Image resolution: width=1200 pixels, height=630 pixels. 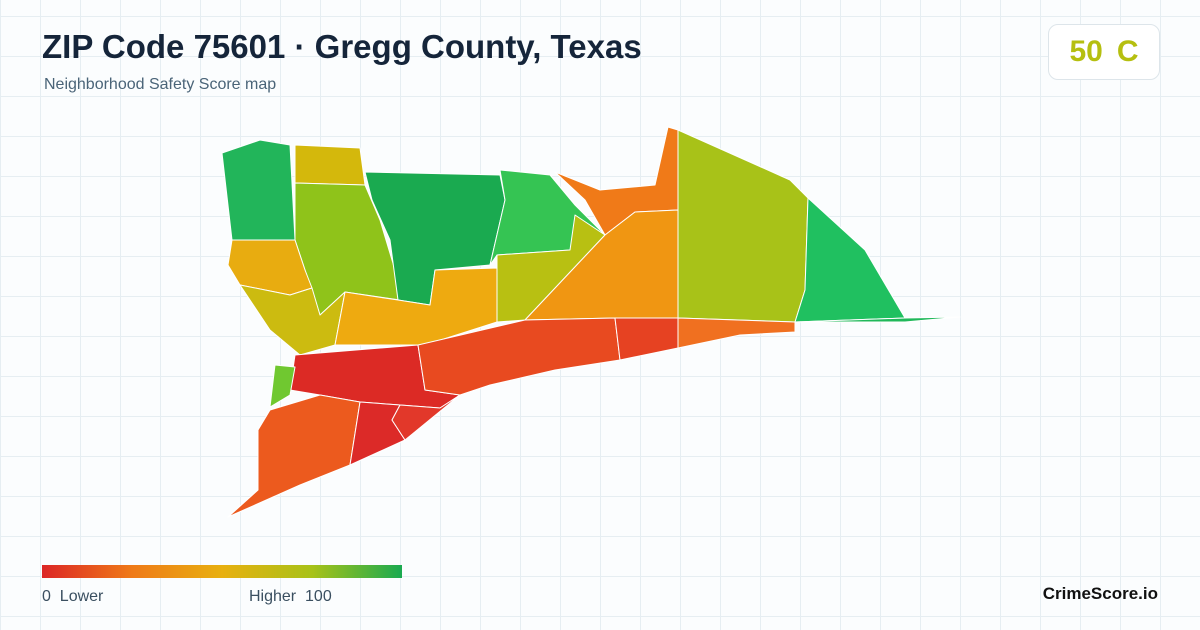 What do you see at coordinates (46, 596) in the screenshot?
I see `legend-min: 0` at bounding box center [46, 596].